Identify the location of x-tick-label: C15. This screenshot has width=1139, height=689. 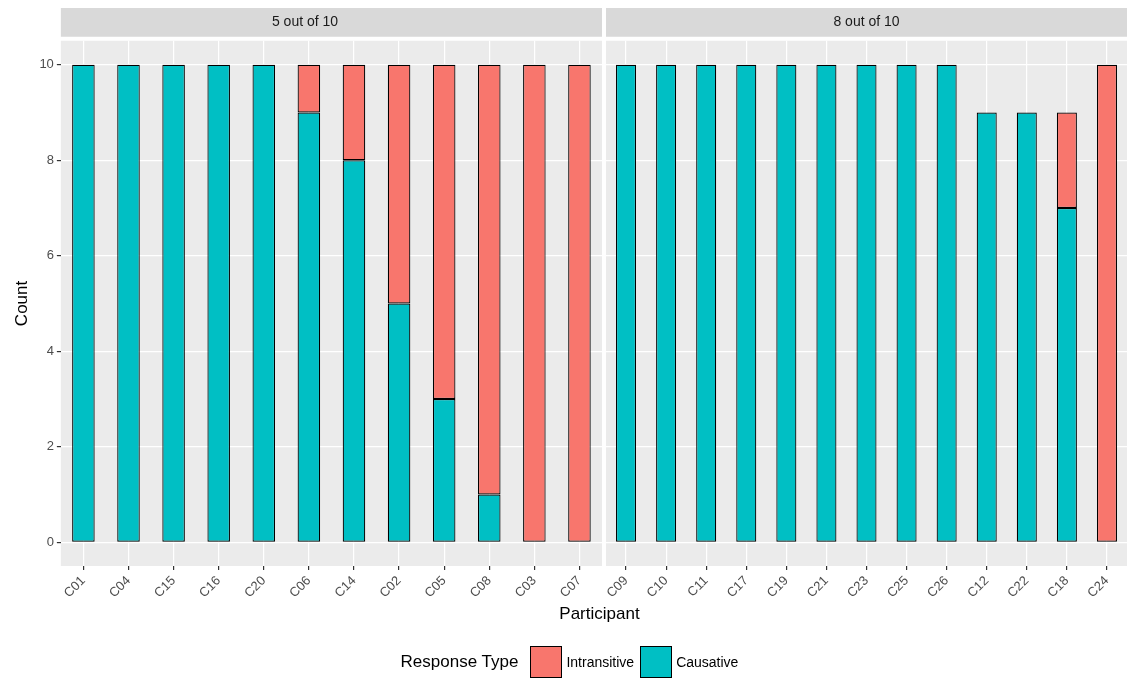
(164, 586).